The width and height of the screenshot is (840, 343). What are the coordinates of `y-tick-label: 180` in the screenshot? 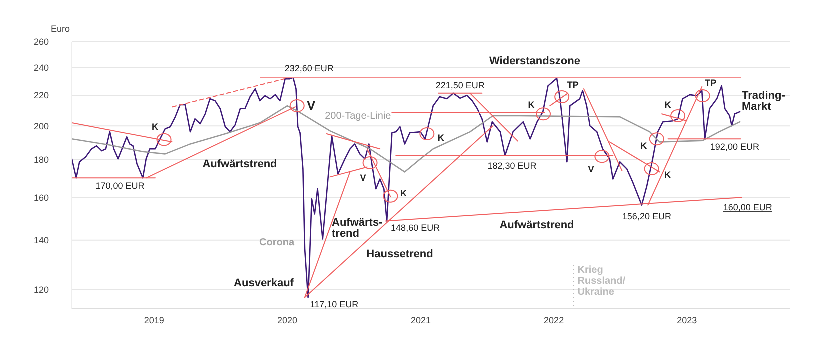 It's located at (42, 160).